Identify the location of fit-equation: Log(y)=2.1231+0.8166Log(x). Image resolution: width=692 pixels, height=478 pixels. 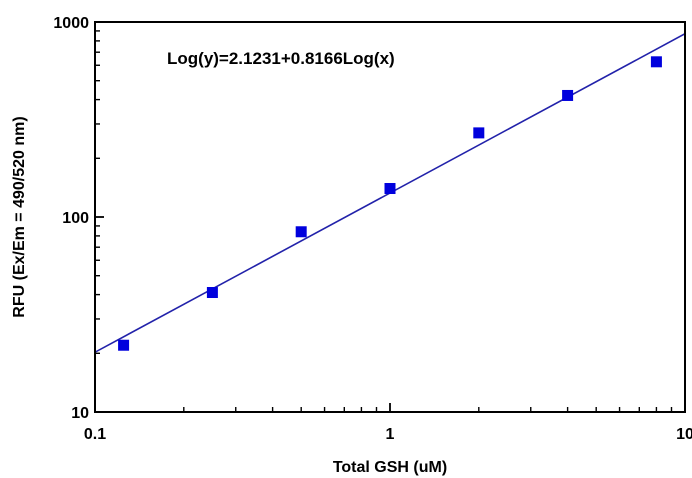
(281, 58).